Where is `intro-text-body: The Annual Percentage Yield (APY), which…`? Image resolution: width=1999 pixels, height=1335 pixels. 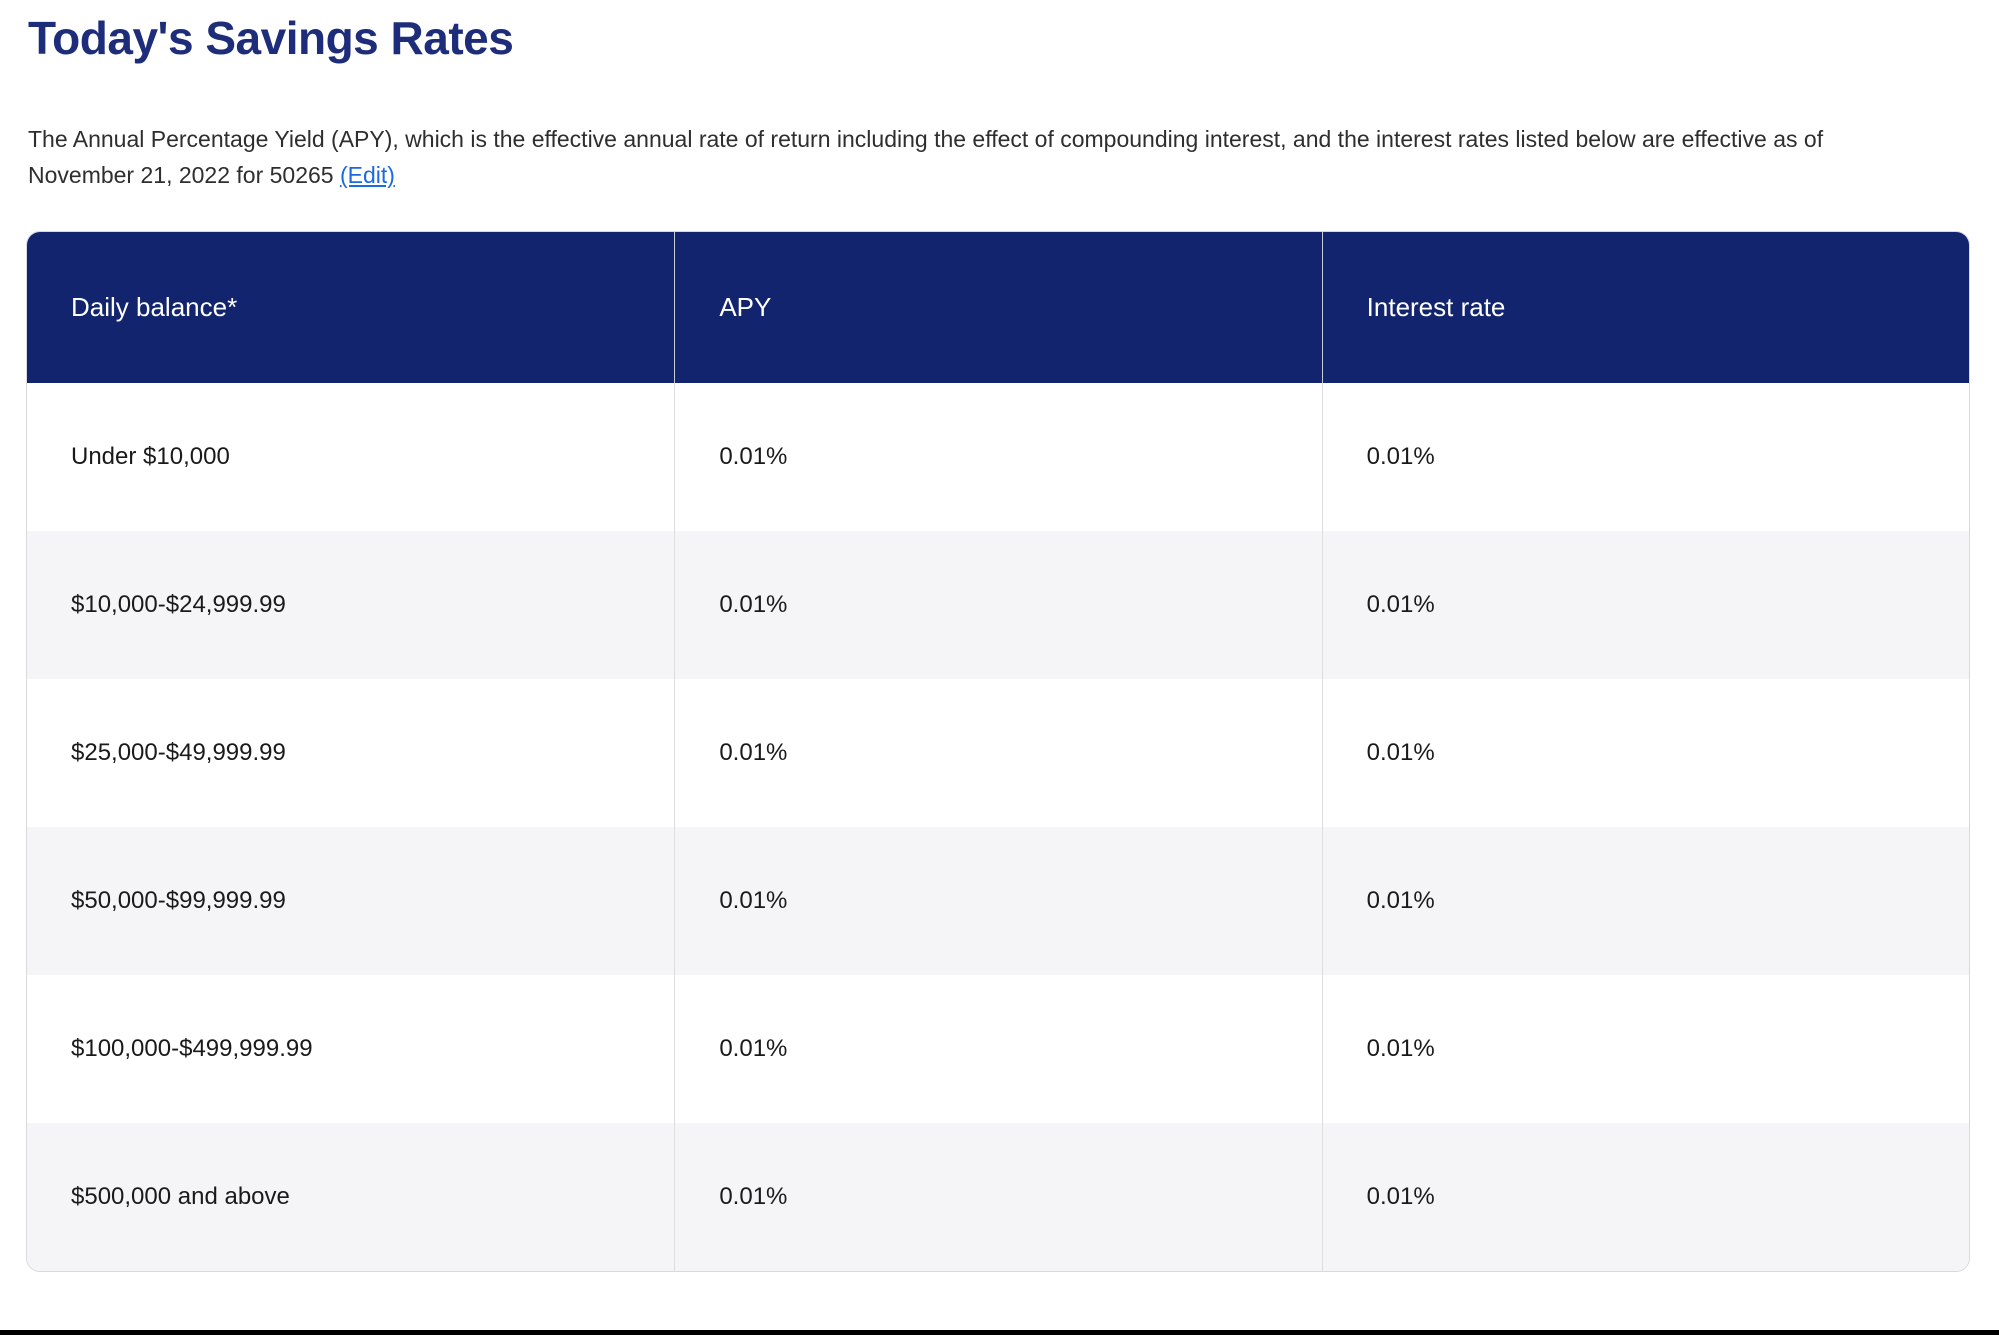
intro-text-body: The Annual Percentage Yield (APY), which… is located at coordinates (926, 157).